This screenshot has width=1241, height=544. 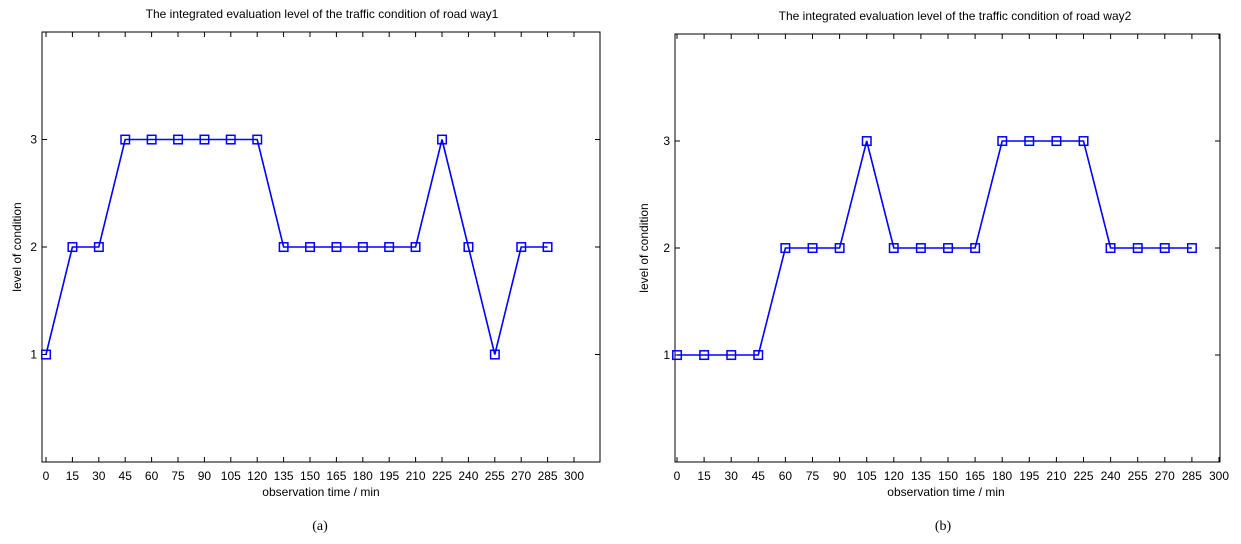 What do you see at coordinates (178, 476) in the screenshot?
I see `x-tick-label: 75` at bounding box center [178, 476].